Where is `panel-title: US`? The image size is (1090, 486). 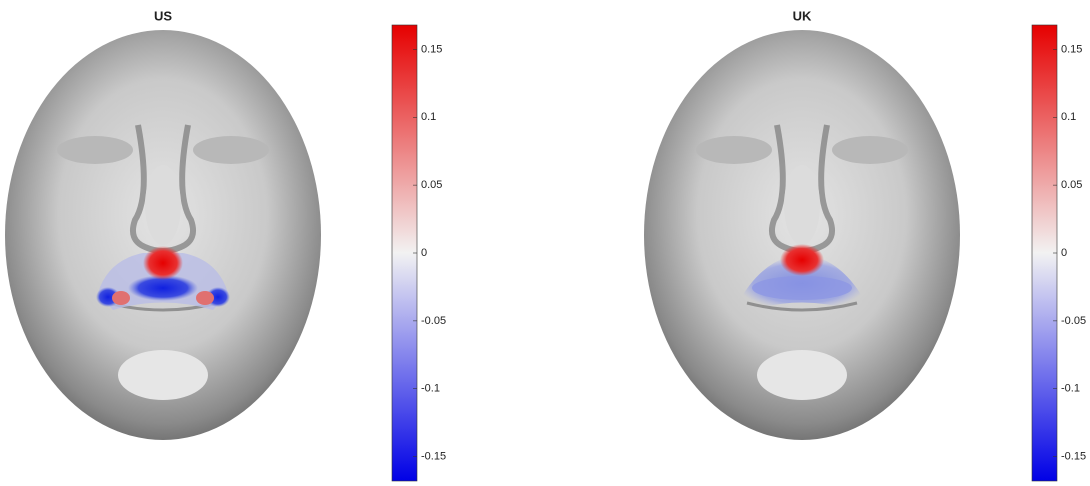 panel-title: US is located at coordinates (163, 15).